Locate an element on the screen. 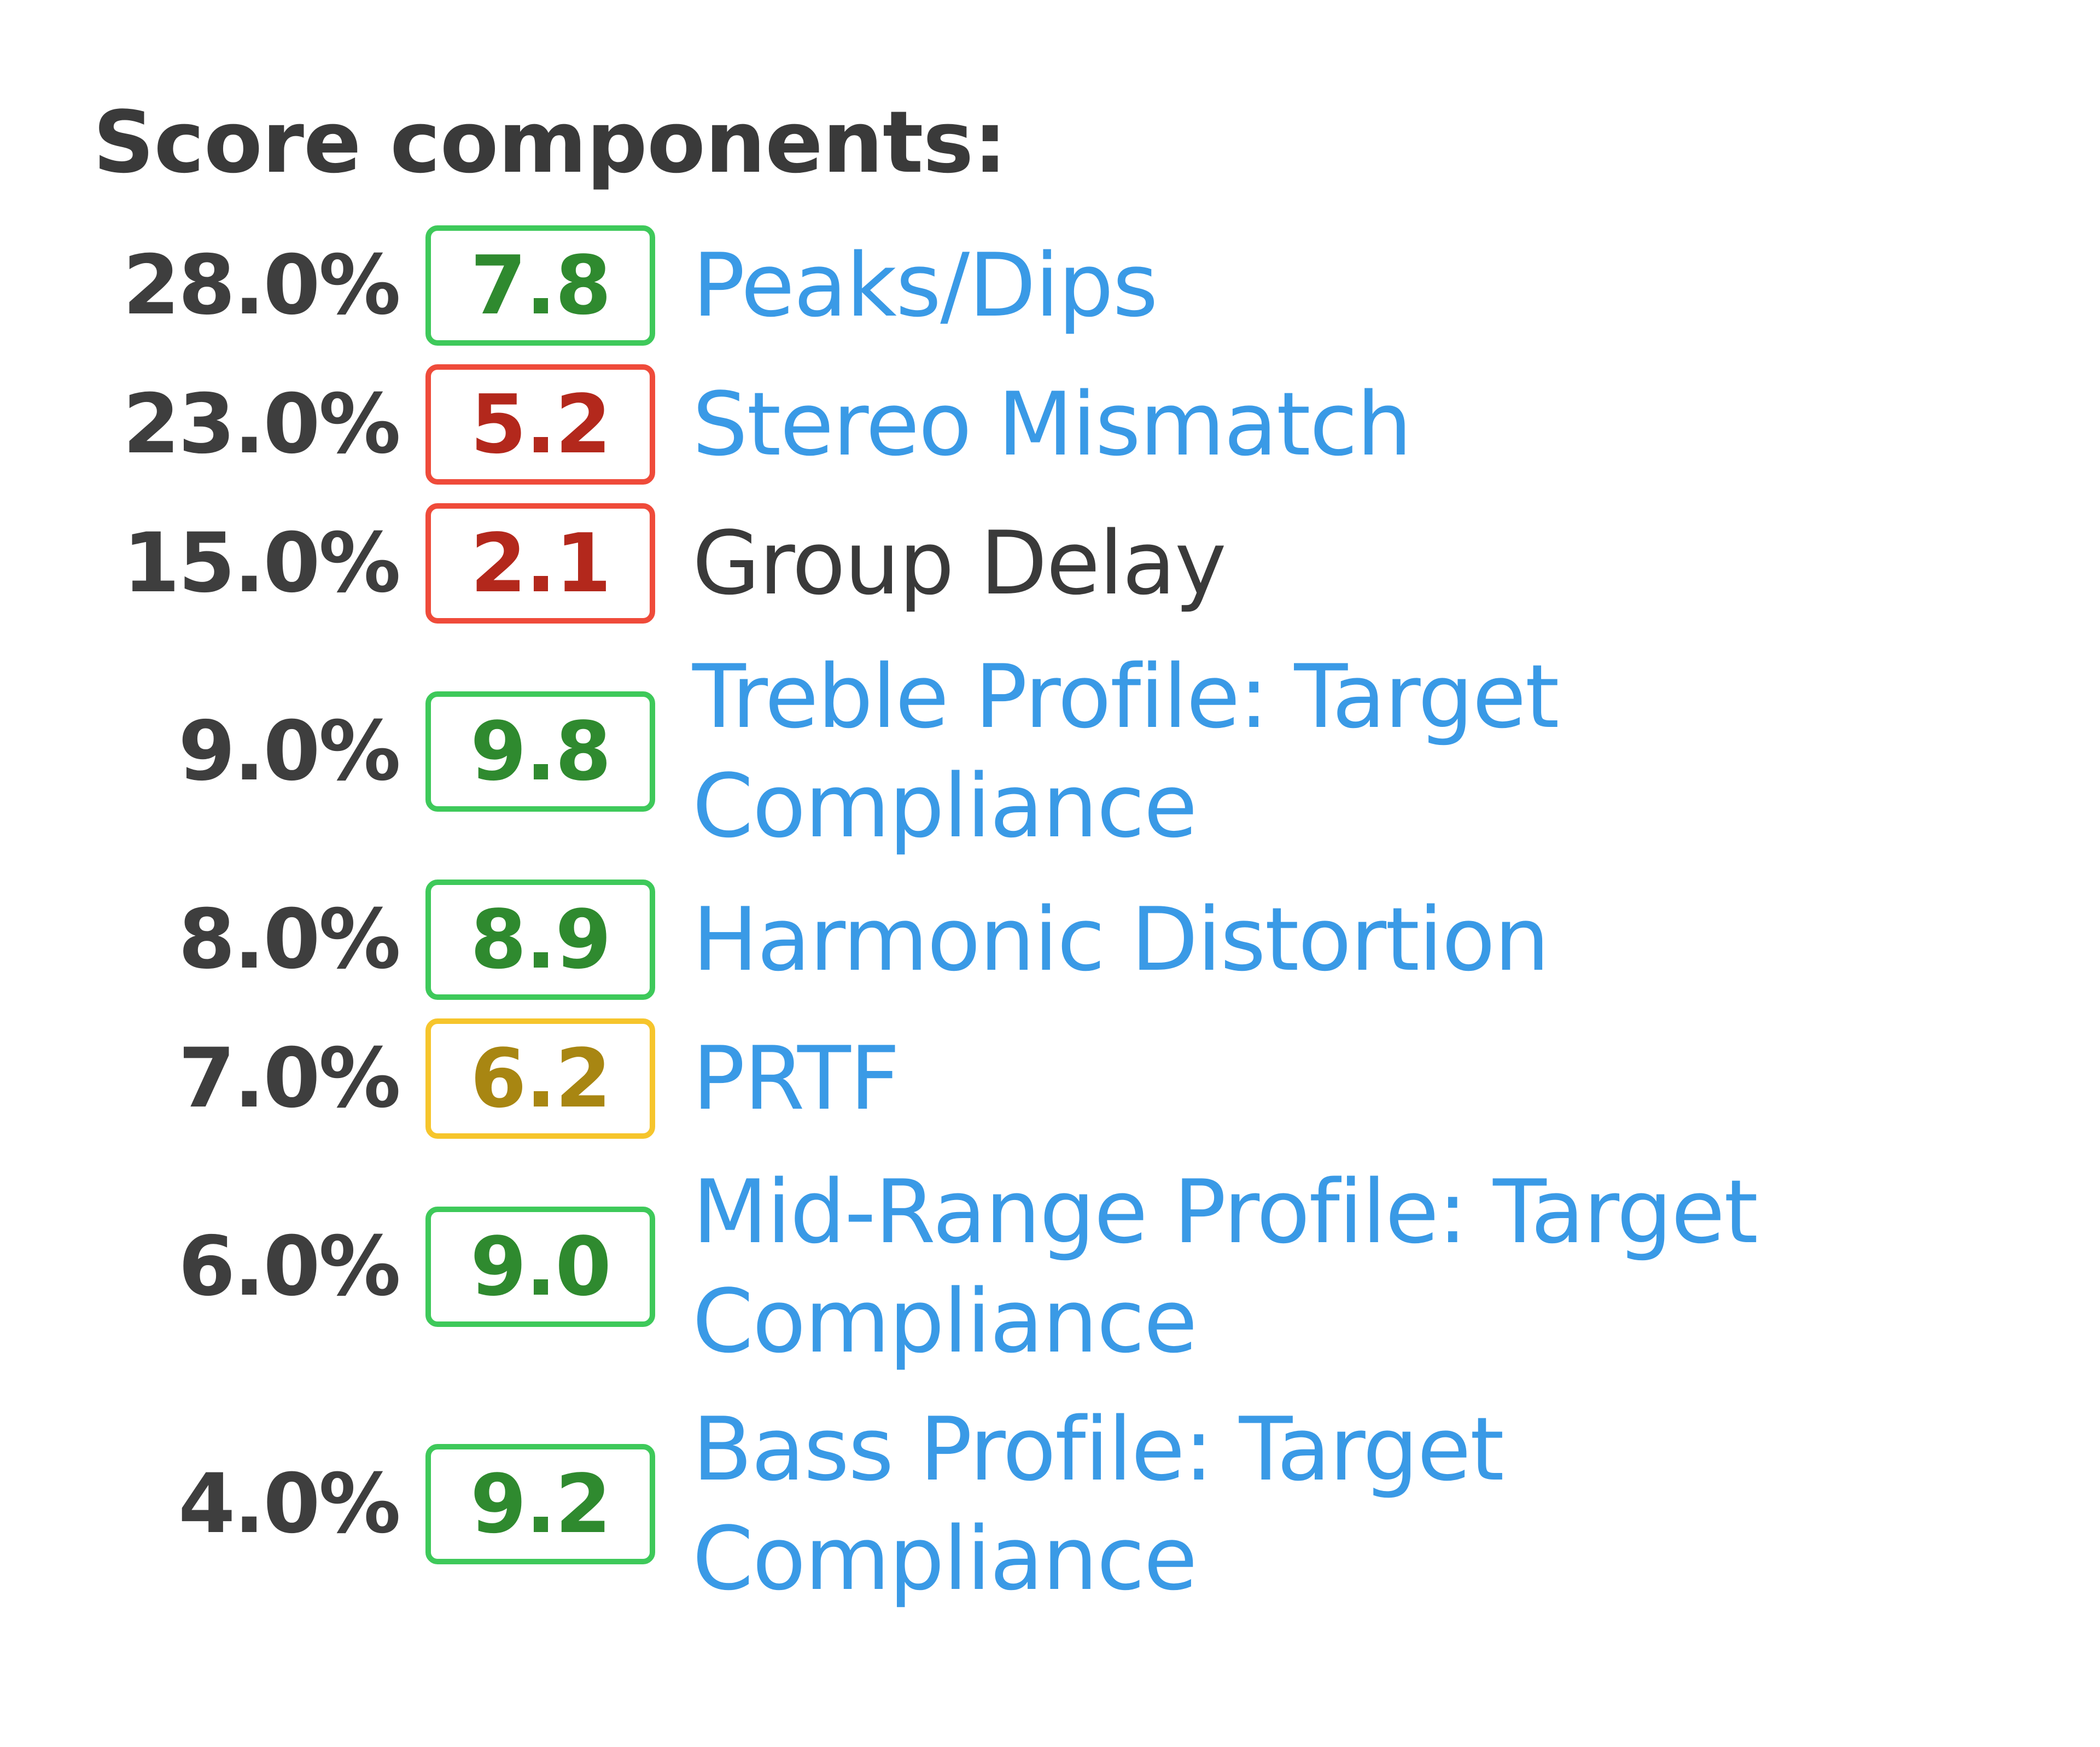 This screenshot has height=1747, width=2100. score-badge: 9.2 is located at coordinates (540, 1504).